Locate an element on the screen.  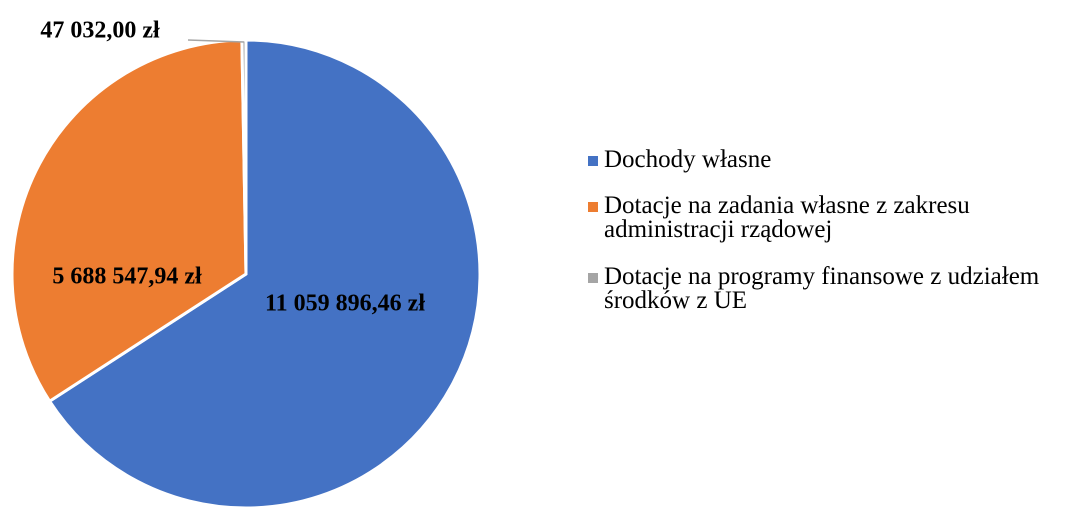
data-label: 5 688 547,94 zł is located at coordinates (127, 277).